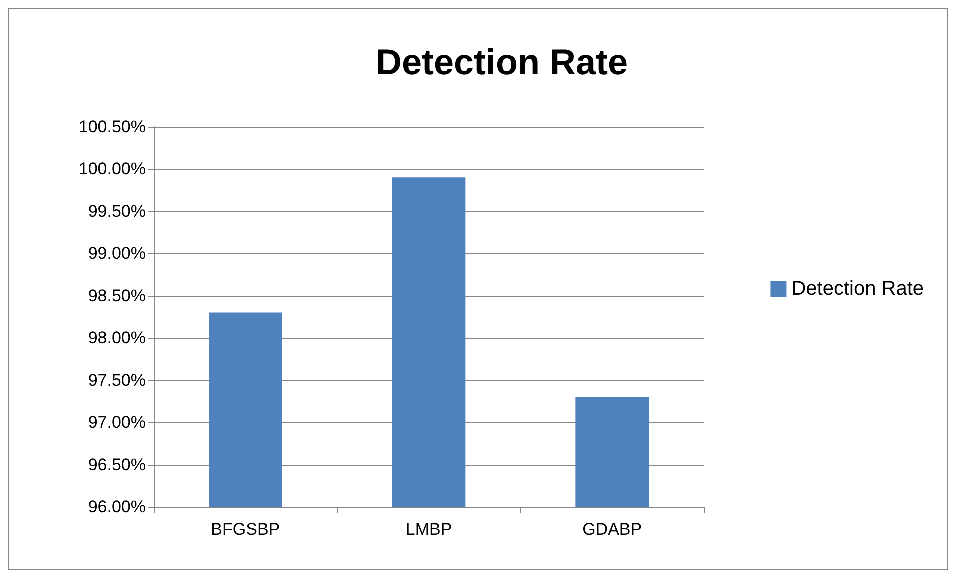  Describe the element at coordinates (117, 296) in the screenshot. I see `y-tick-label: 98.50%` at that location.